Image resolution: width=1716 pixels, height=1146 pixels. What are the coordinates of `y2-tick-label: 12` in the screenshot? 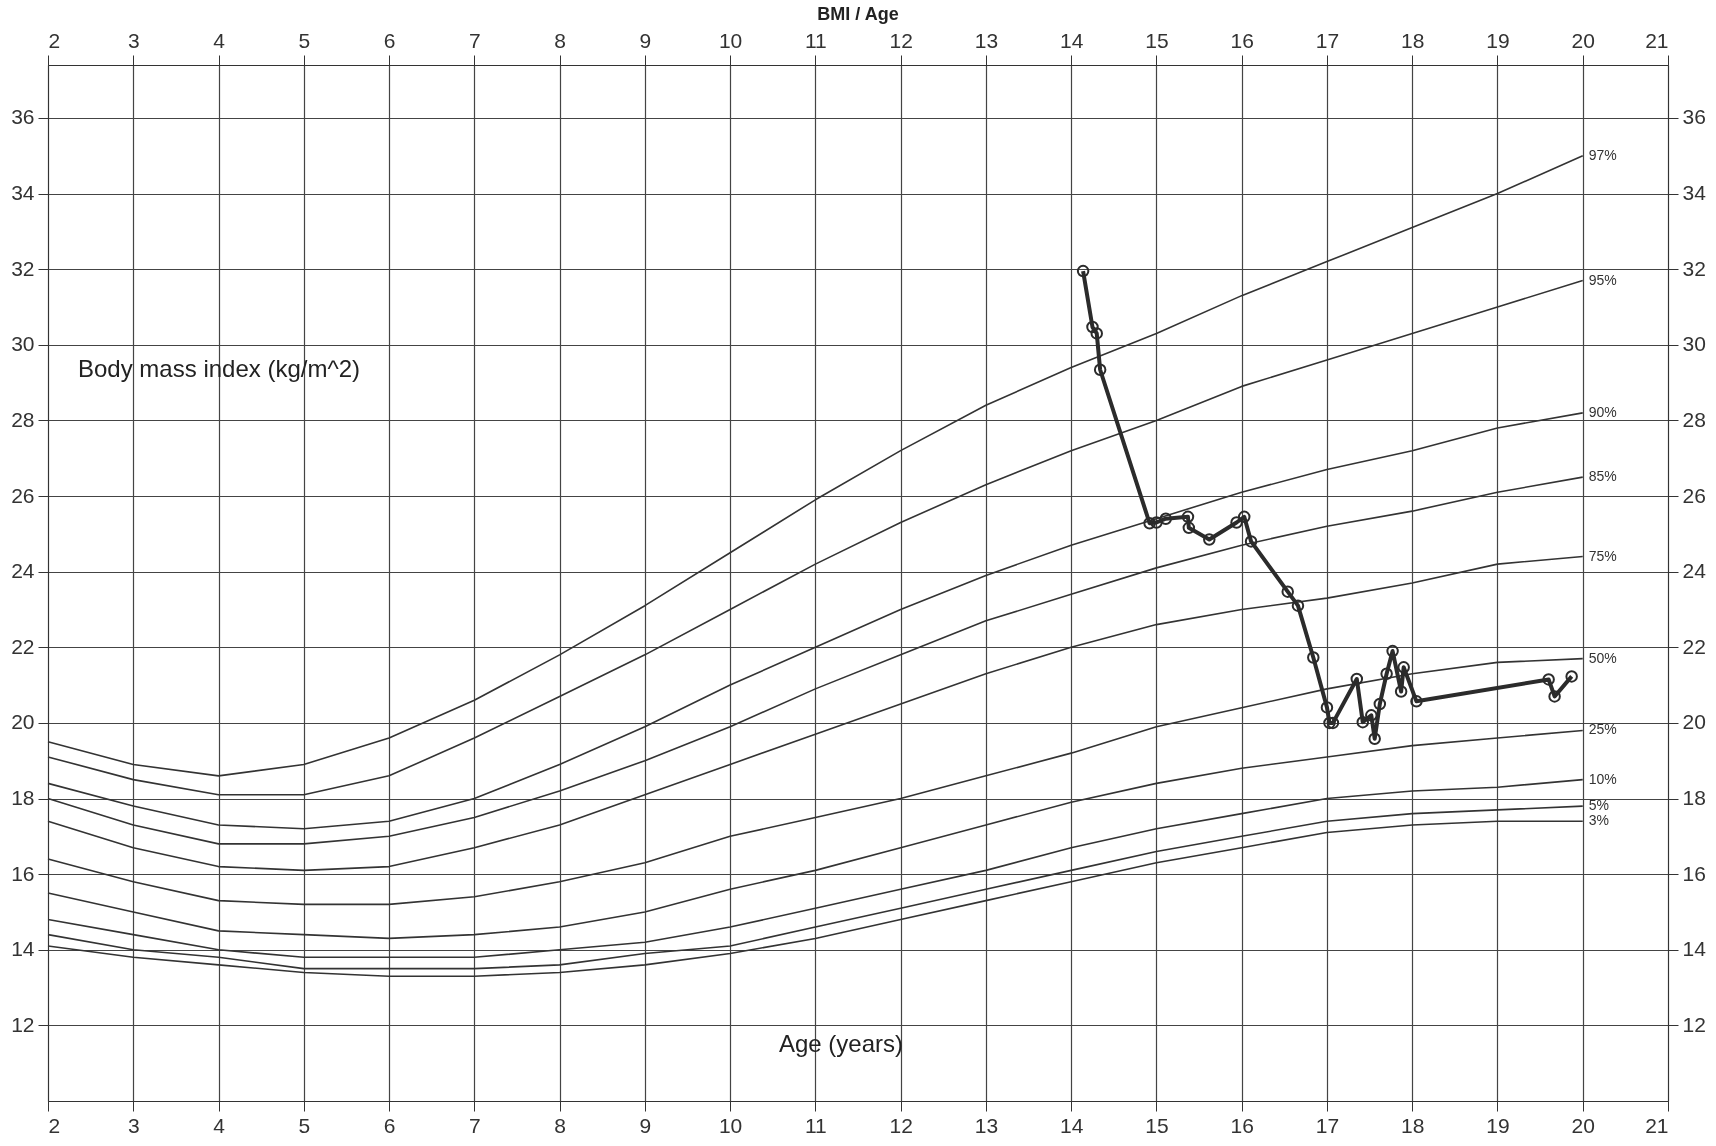 It's located at (1694, 1024).